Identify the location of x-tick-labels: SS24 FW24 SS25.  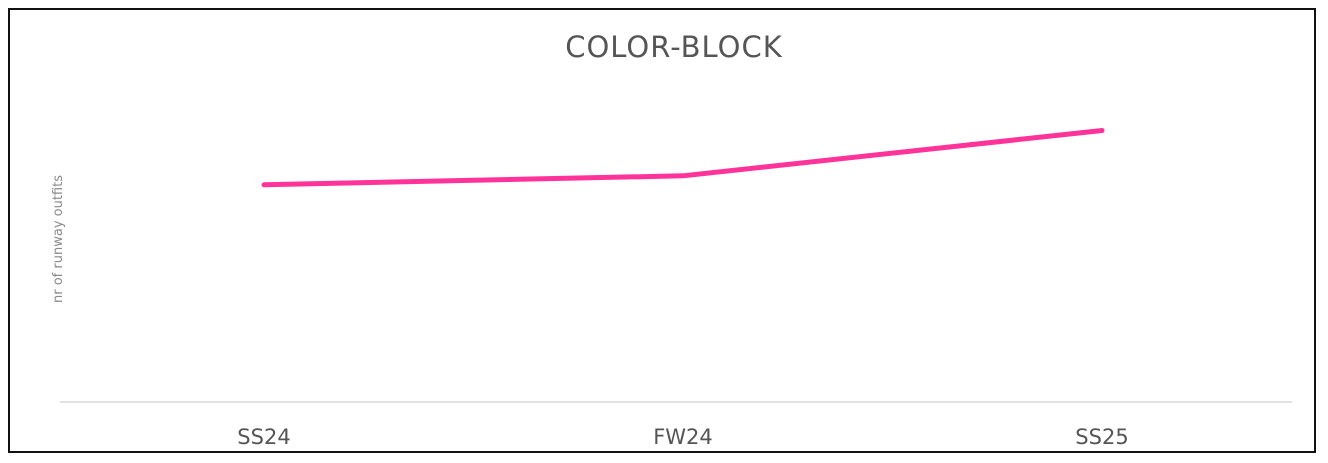
(682, 437).